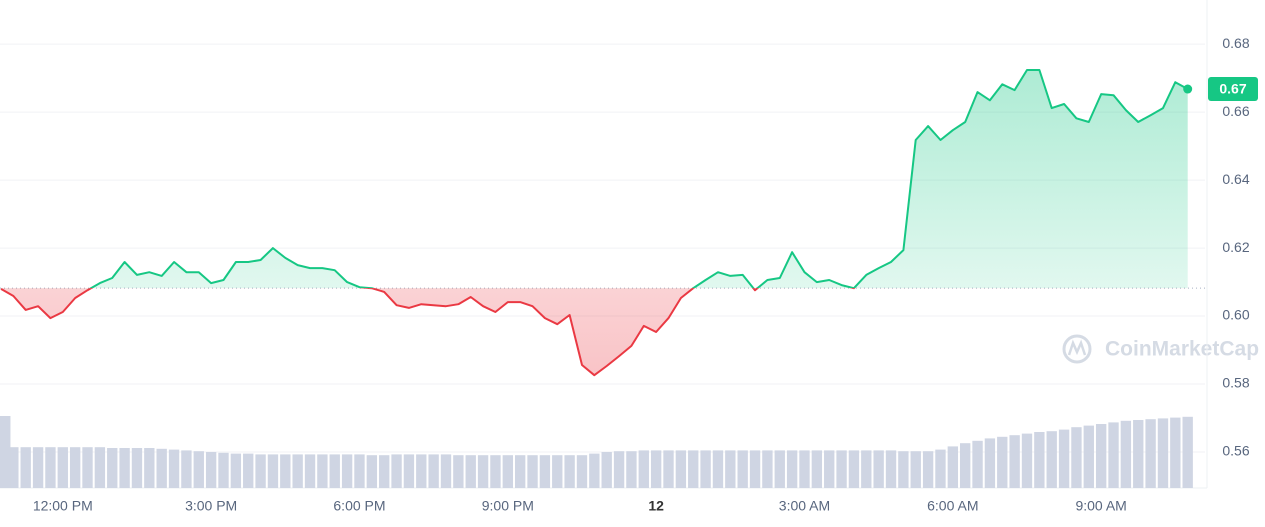 This screenshot has width=1265, height=527. What do you see at coordinates (1235, 43) in the screenshot?
I see `y-tick-label: 0.68` at bounding box center [1235, 43].